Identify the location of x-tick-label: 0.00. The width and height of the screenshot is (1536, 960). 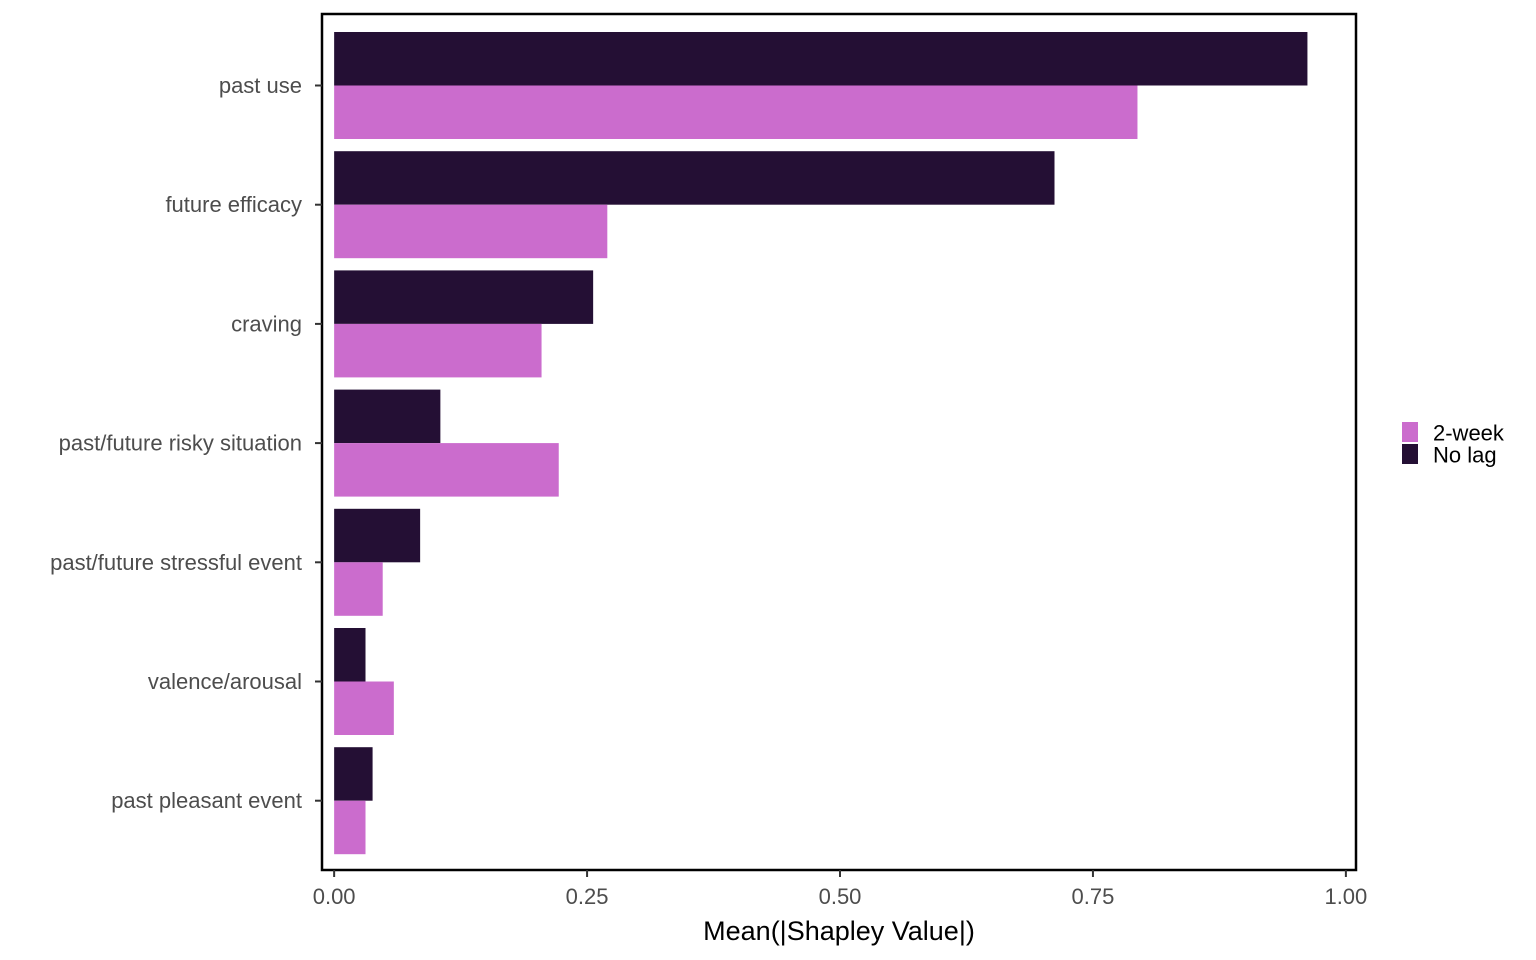
(334, 896).